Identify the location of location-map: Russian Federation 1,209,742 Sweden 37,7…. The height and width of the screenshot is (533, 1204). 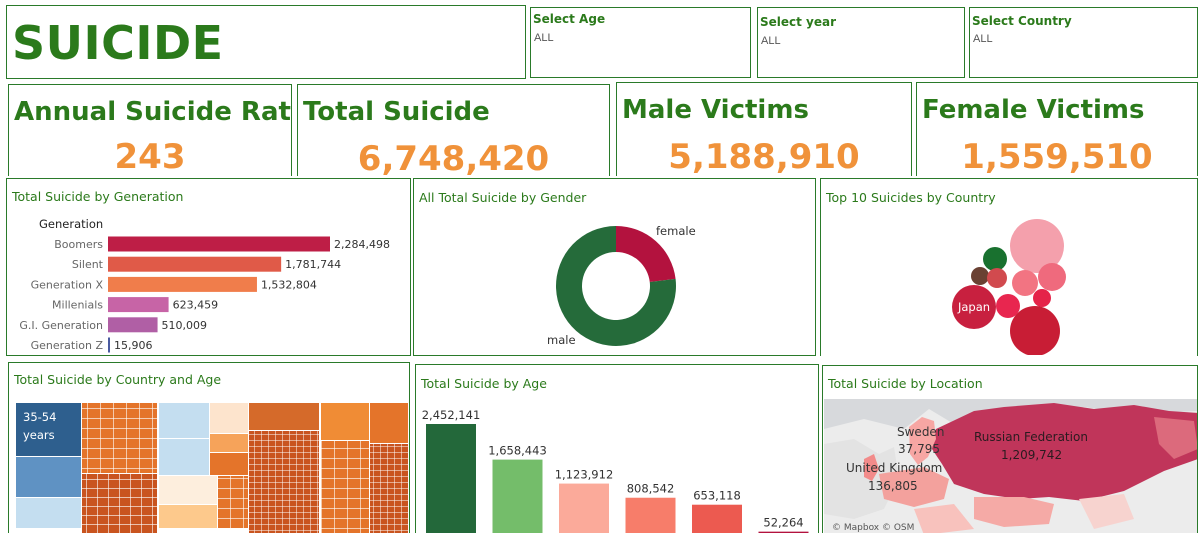
(1011, 466).